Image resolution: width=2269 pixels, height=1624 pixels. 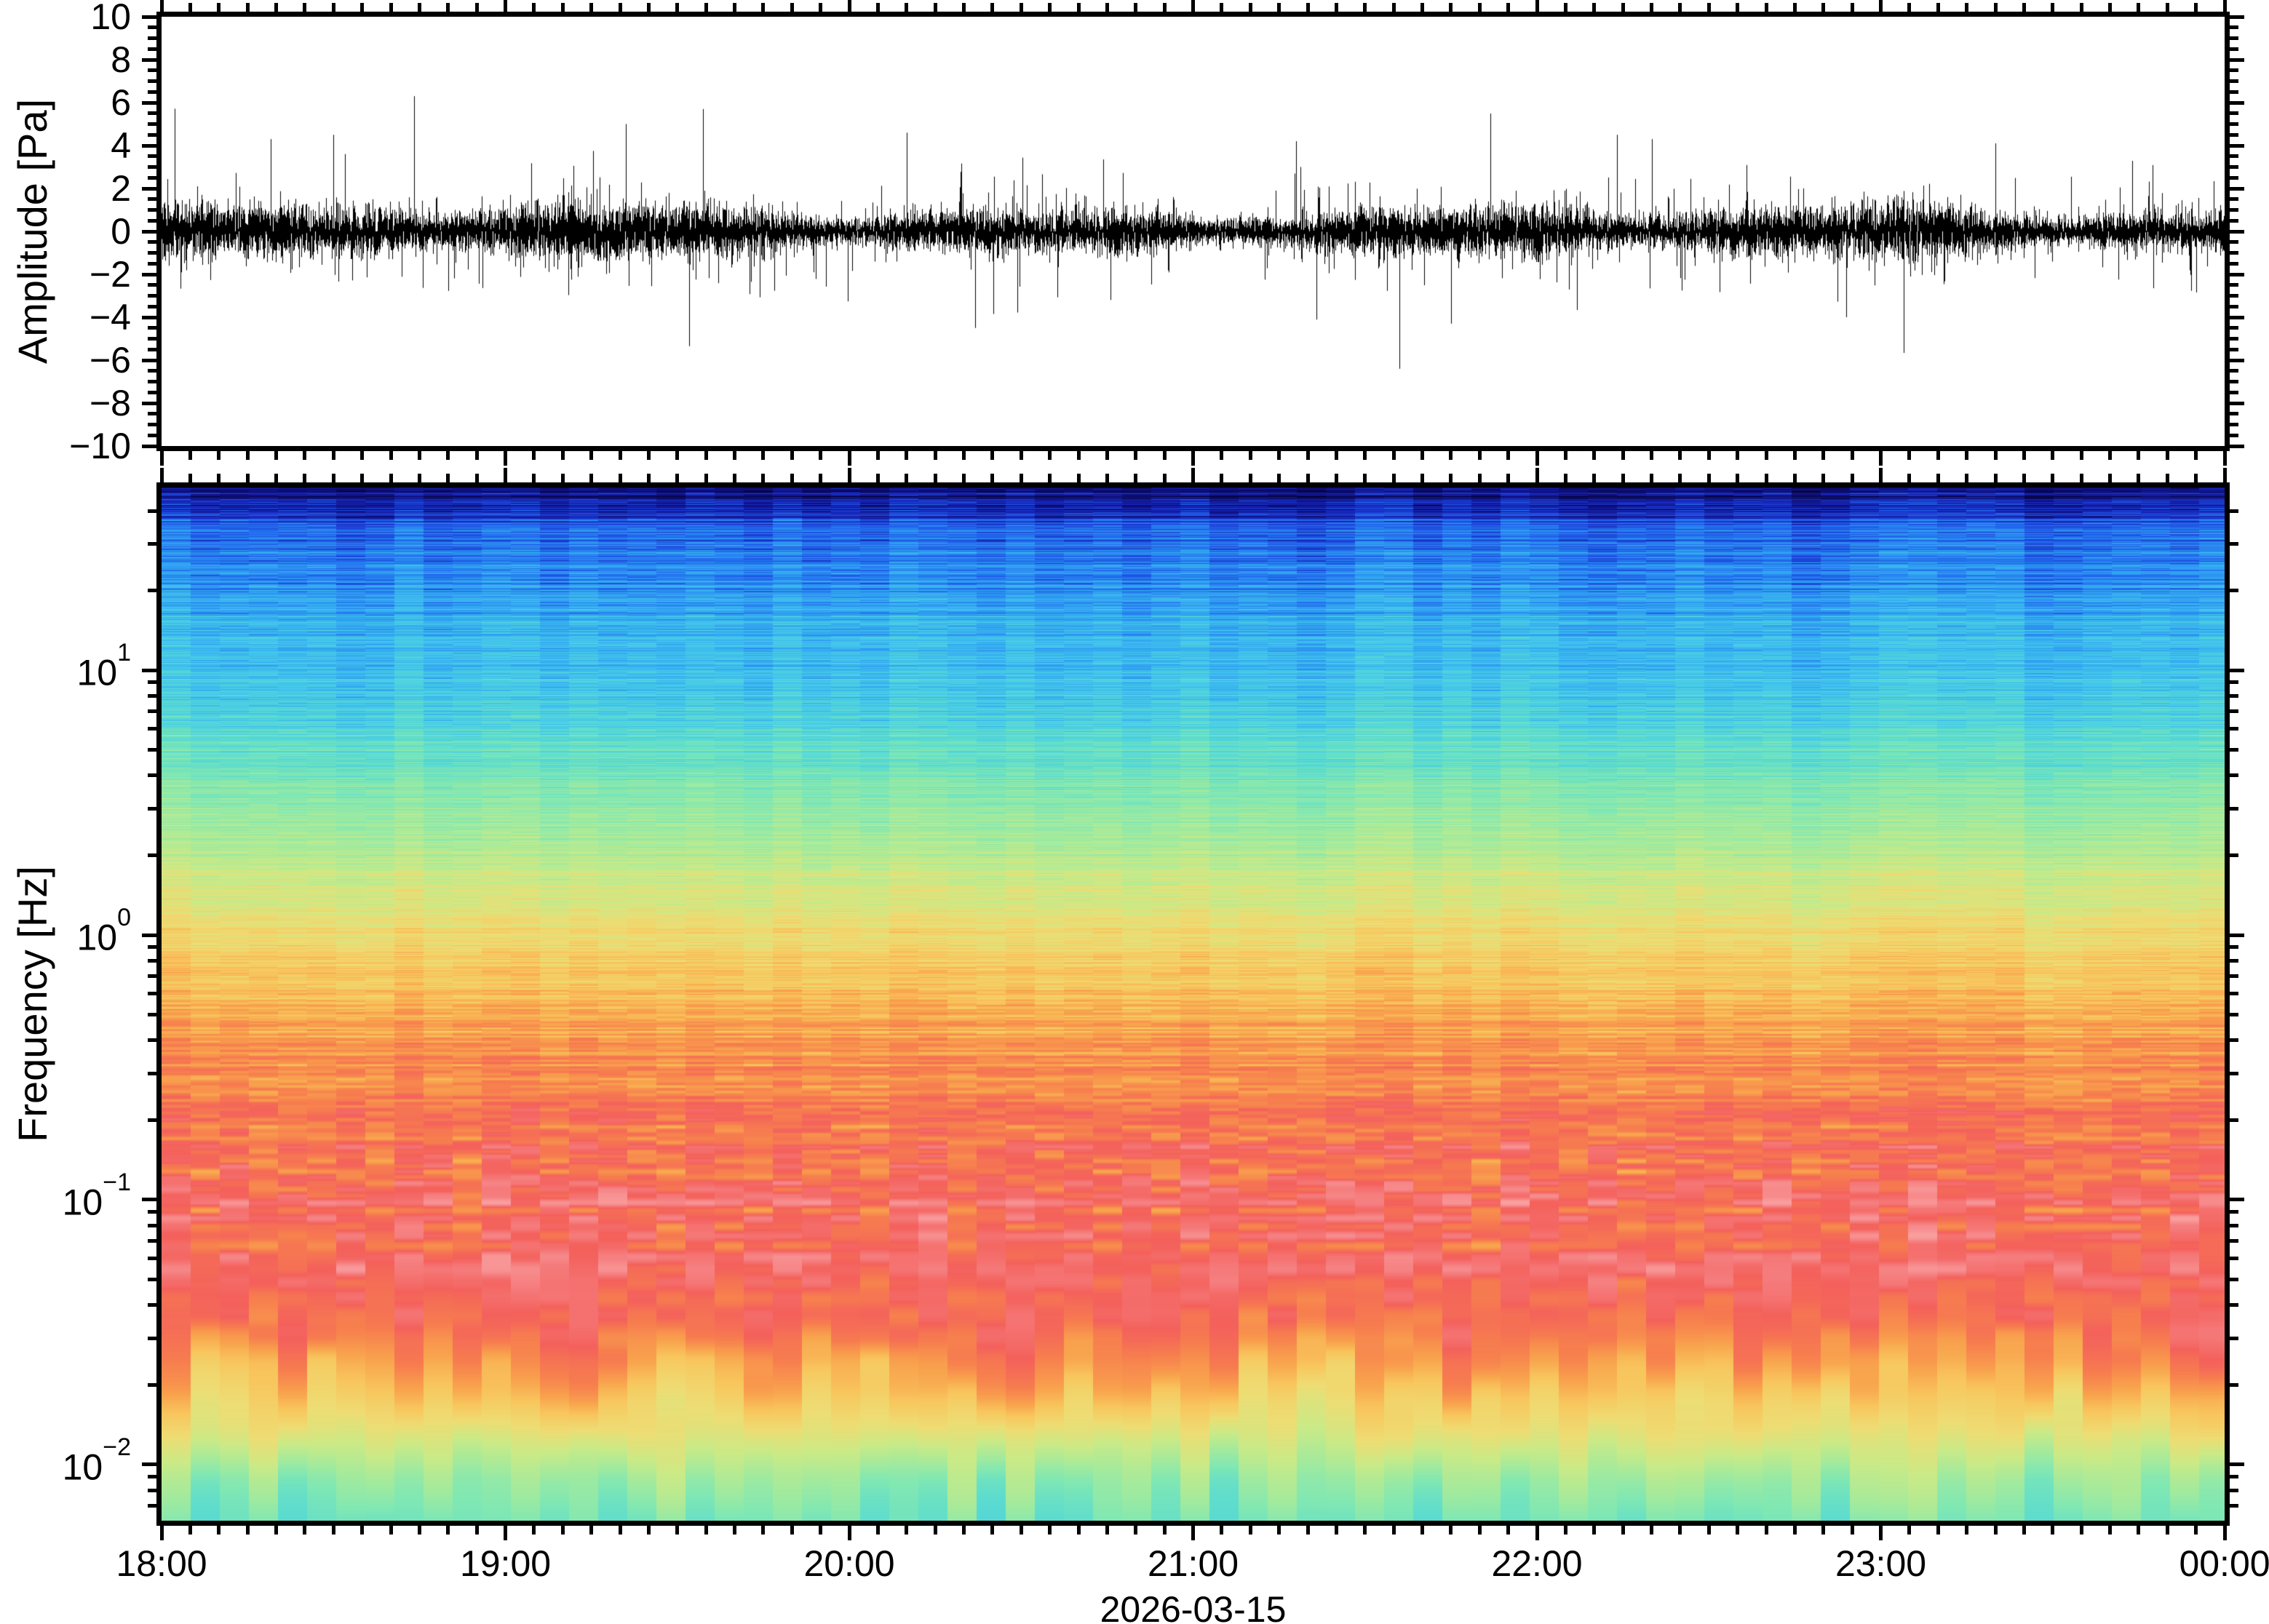 What do you see at coordinates (110, 274) in the screenshot?
I see `amplitude-tick-label: −2` at bounding box center [110, 274].